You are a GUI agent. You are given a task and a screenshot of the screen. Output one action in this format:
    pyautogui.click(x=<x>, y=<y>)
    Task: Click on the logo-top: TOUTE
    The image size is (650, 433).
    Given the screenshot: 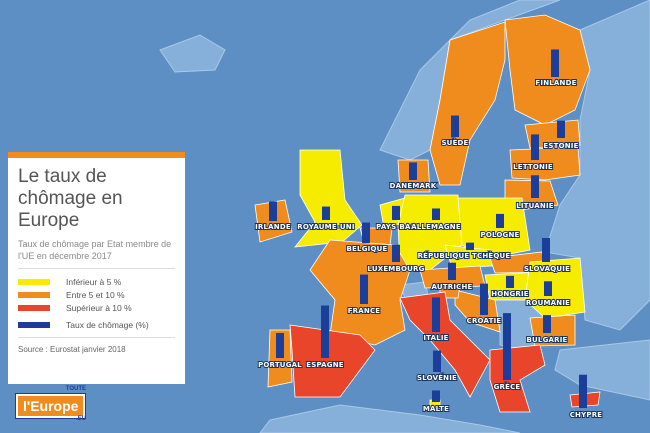 What is the action you would take?
    pyautogui.click(x=75, y=389)
    